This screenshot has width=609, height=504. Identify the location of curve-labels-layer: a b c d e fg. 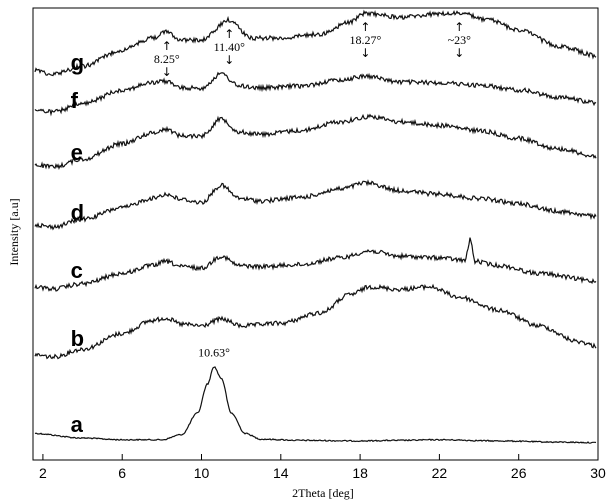
(77, 243).